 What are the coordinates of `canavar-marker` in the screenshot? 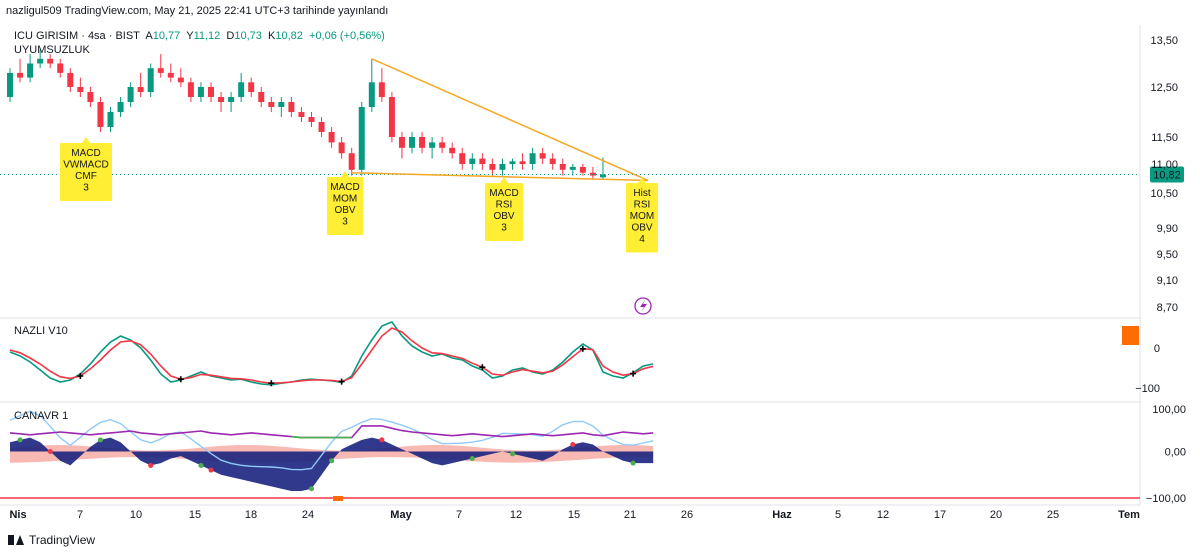 It's located at (338, 498).